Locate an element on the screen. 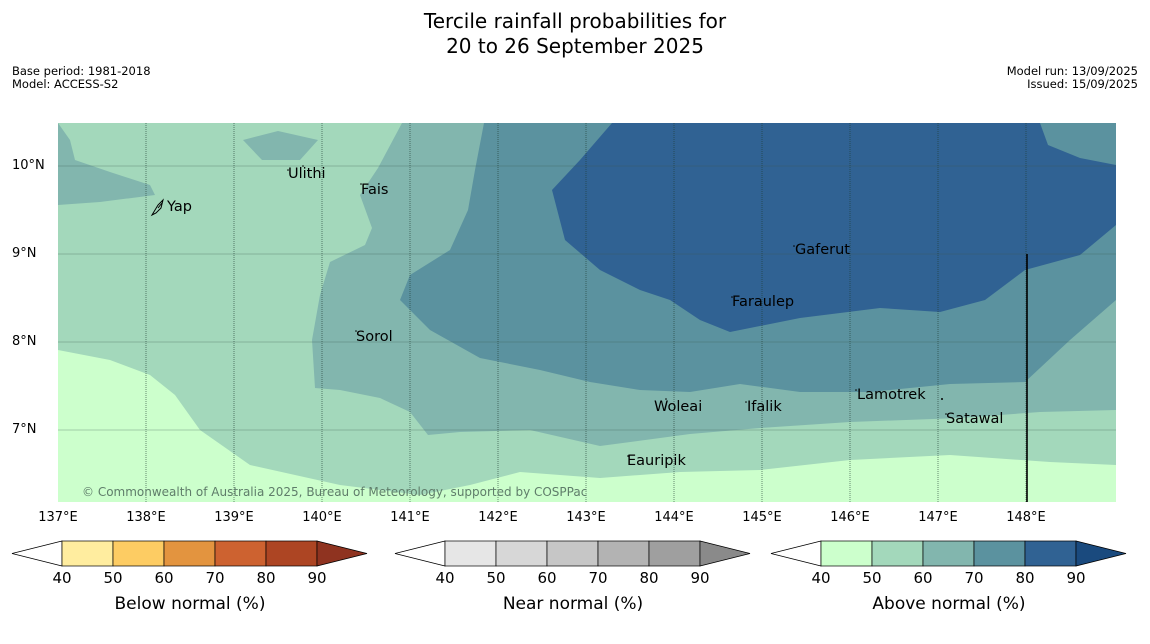 The height and width of the screenshot is (644, 1150). title-line-1: Tercile rainfall probabilities for is located at coordinates (575, 21).